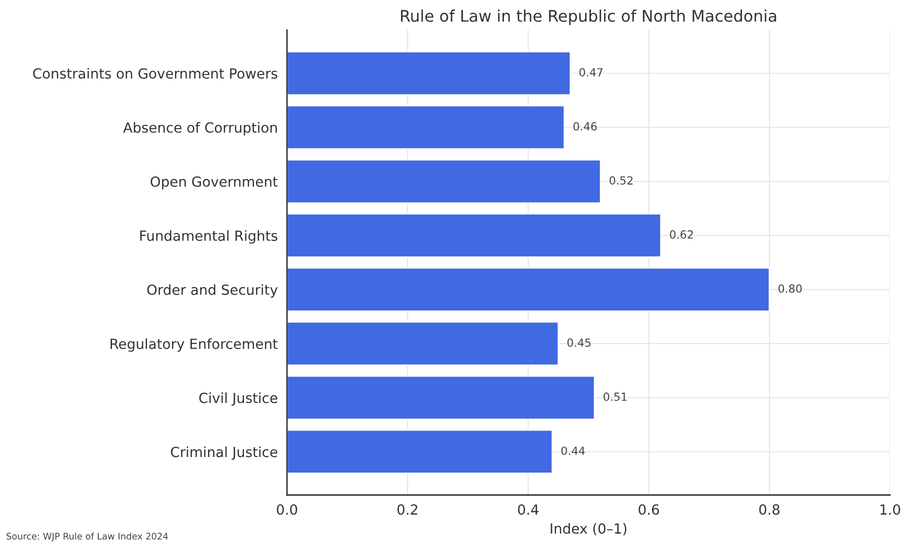 The image size is (906, 544). What do you see at coordinates (588, 17) in the screenshot?
I see `chart-title: Rule of Law in the Republic of North Macedonia` at bounding box center [588, 17].